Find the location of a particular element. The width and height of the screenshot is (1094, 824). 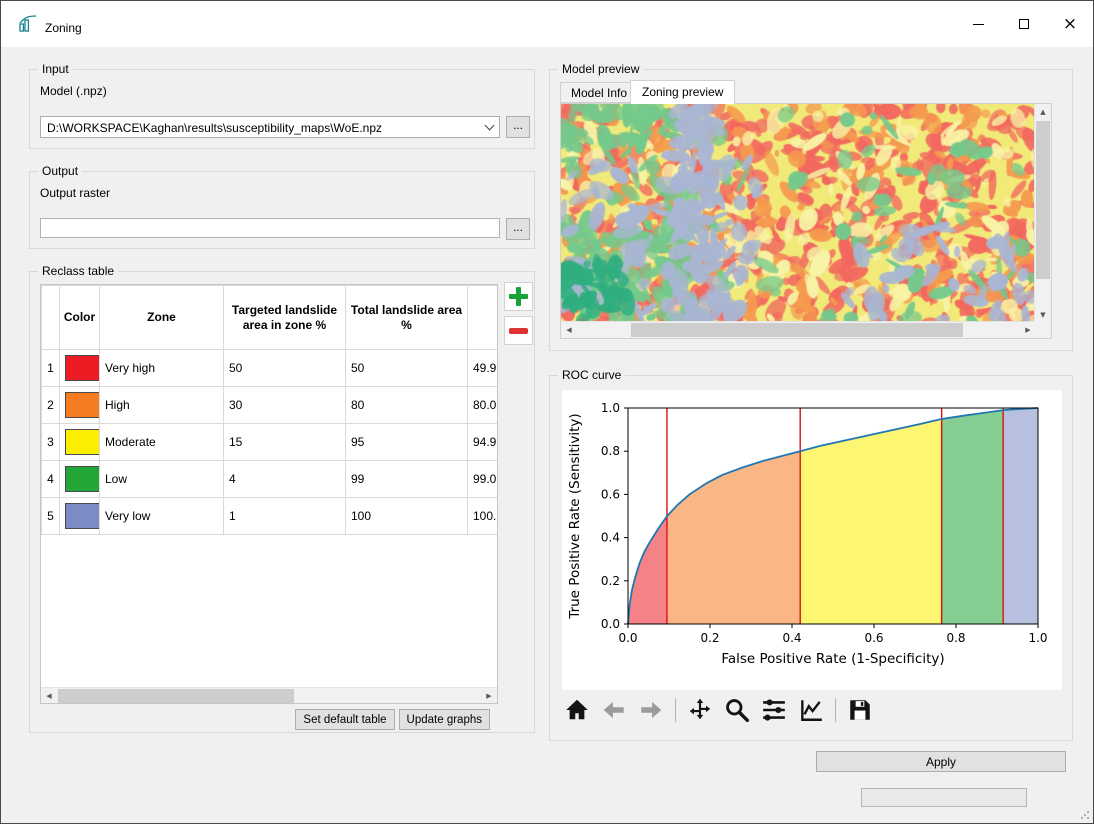

output-raster-input is located at coordinates (270, 228).